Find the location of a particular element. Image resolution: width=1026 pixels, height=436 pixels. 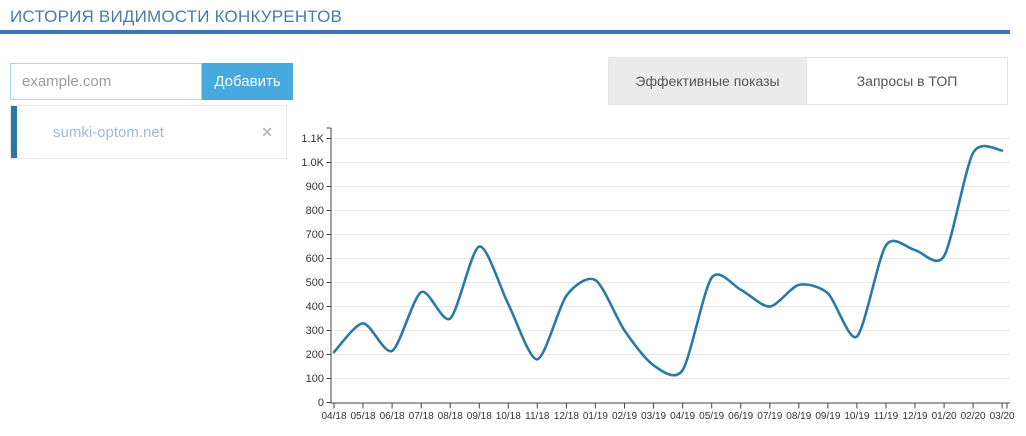

svg-text: 10/19 is located at coordinates (856, 416).